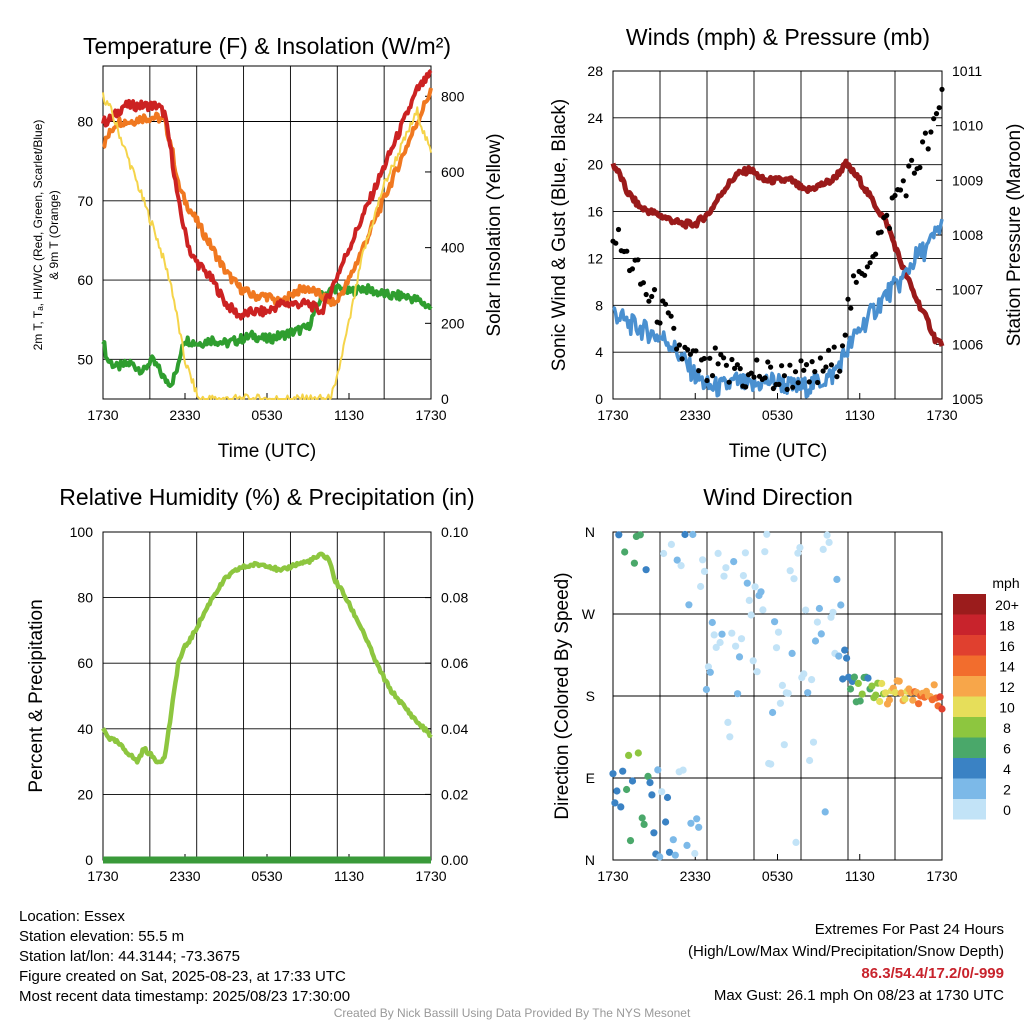 This screenshot has height=1024, width=1024. What do you see at coordinates (453, 96) in the screenshot?
I see `y-tick-right-label: 800` at bounding box center [453, 96].